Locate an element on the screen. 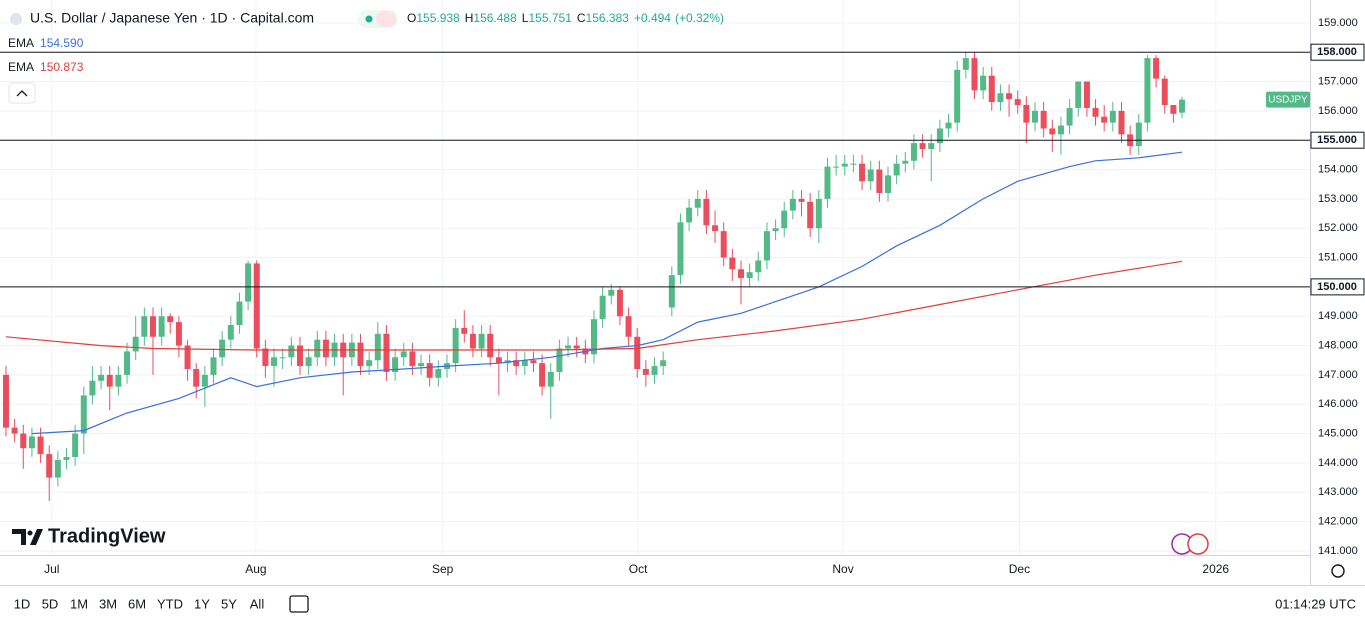  ema-value: 154.590 is located at coordinates (62, 43).